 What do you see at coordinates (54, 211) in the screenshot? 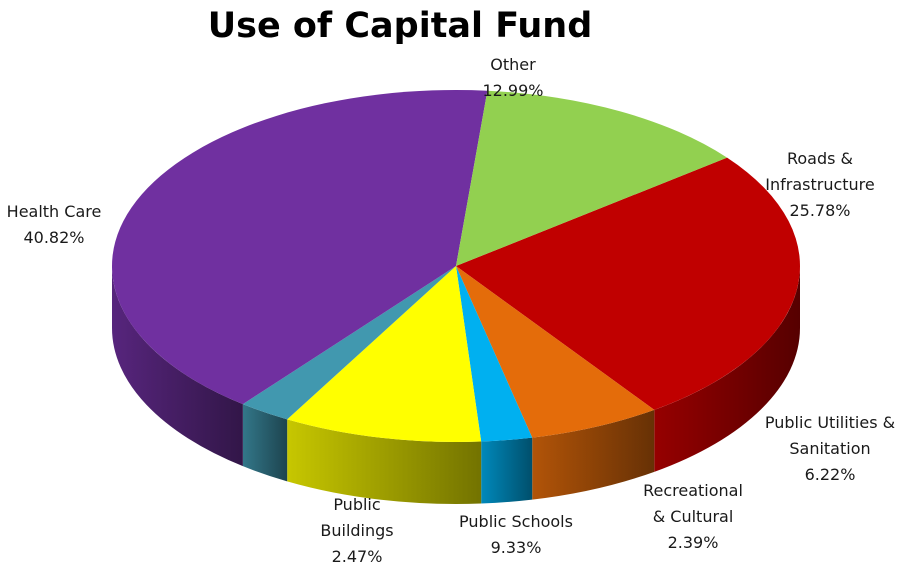
I see `data-label-name: Health Care` at bounding box center [54, 211].